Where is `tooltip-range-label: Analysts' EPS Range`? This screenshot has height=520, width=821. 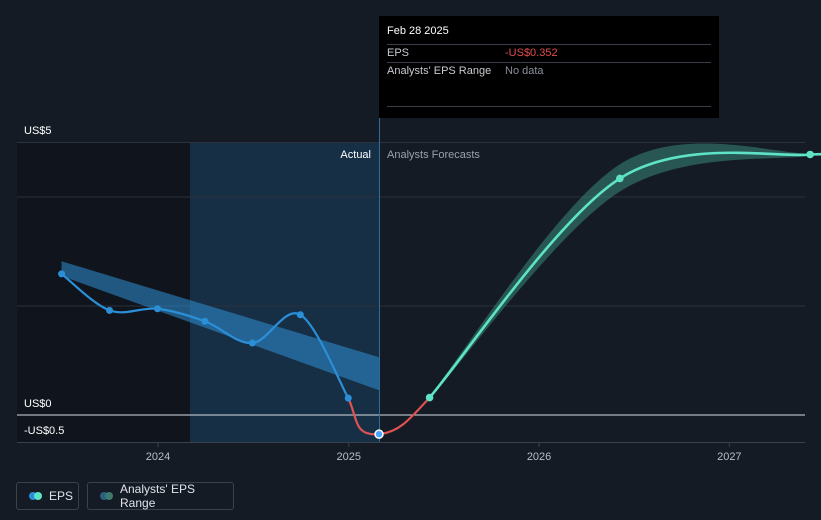
tooltip-range-label: Analysts' EPS Range is located at coordinates (439, 71).